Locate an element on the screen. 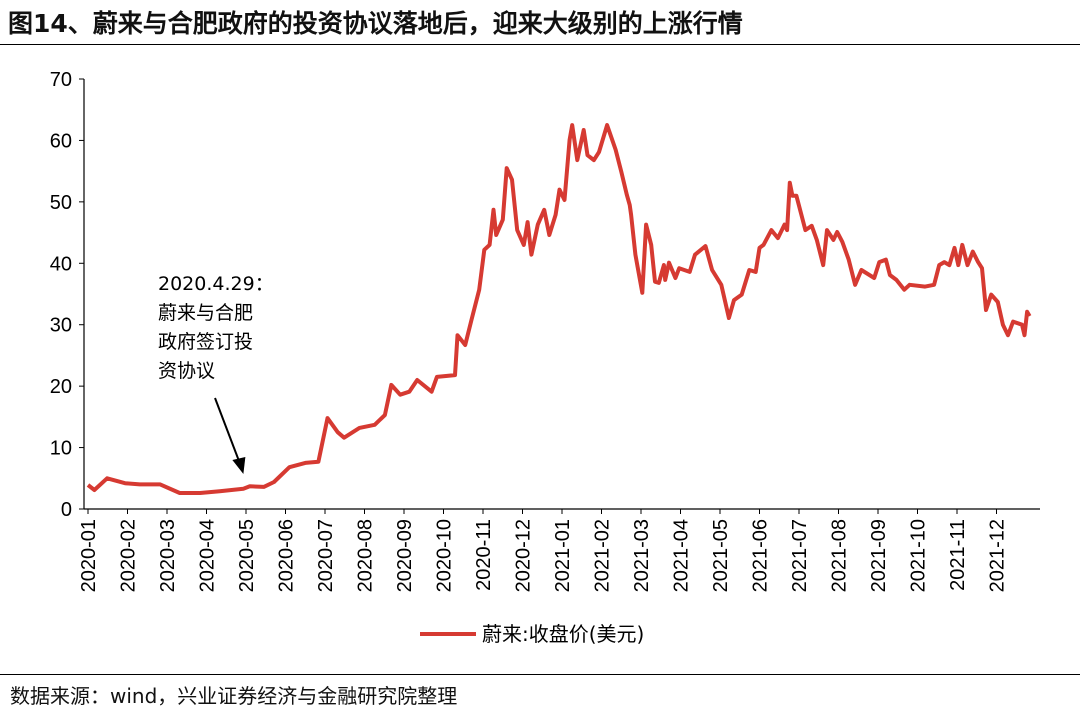 The image size is (1080, 713). title-divider is located at coordinates (540, 44).